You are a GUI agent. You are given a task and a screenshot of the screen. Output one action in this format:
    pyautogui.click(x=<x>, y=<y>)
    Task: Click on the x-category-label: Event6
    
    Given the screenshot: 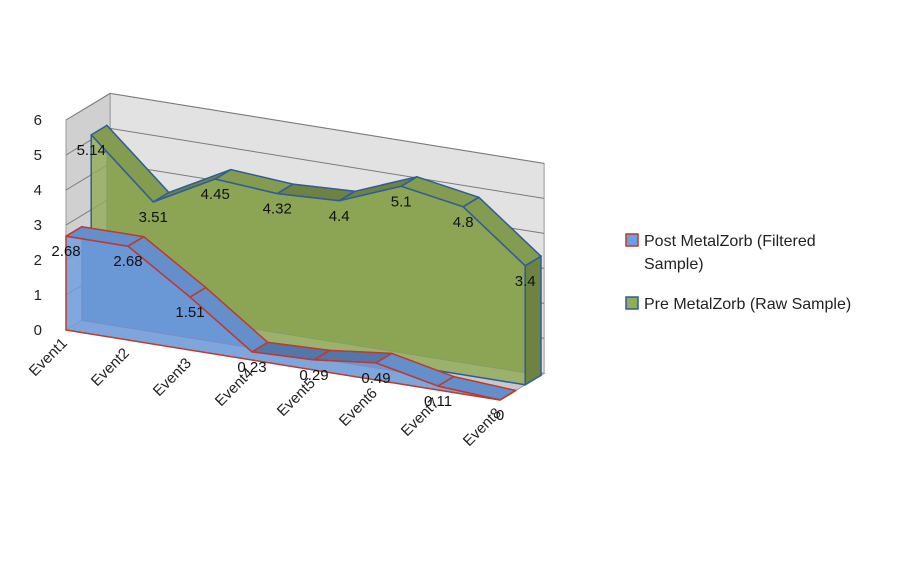 What is the action you would take?
    pyautogui.click(x=358, y=407)
    